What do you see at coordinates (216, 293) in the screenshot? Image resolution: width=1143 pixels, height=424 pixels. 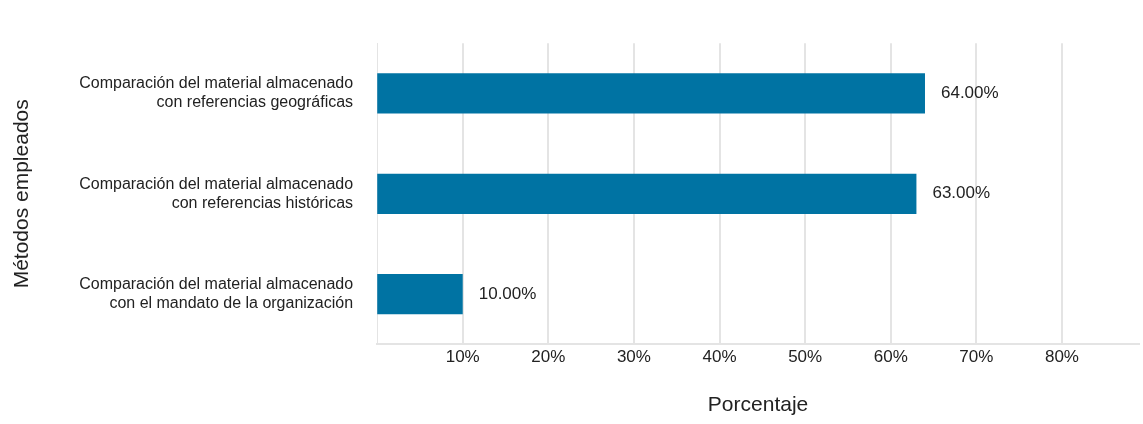 I see `y-tick-label: Comparación del material almacenado con el mandato de la organización` at bounding box center [216, 293].